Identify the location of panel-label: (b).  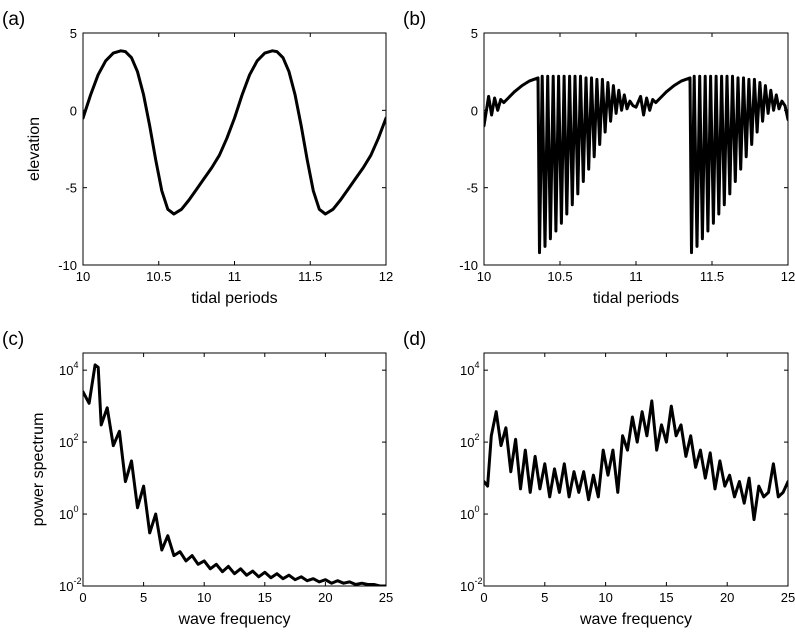
(414, 19).